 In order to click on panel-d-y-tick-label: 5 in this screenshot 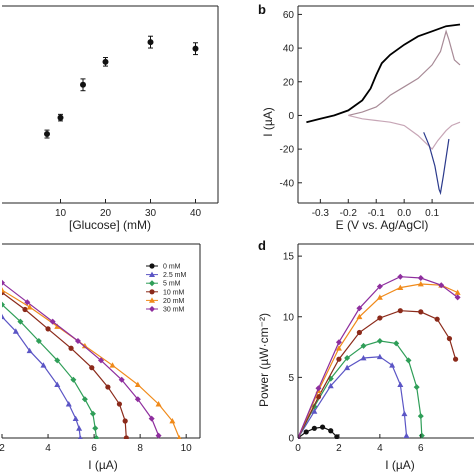, I will do `click(291, 378)`.